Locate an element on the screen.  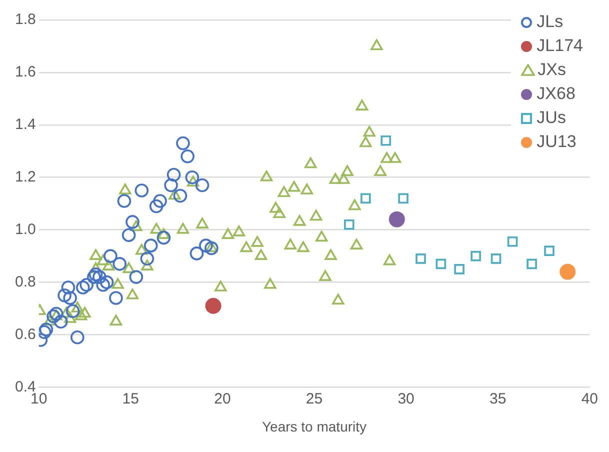
x-tick-label: 20 is located at coordinates (222, 399).